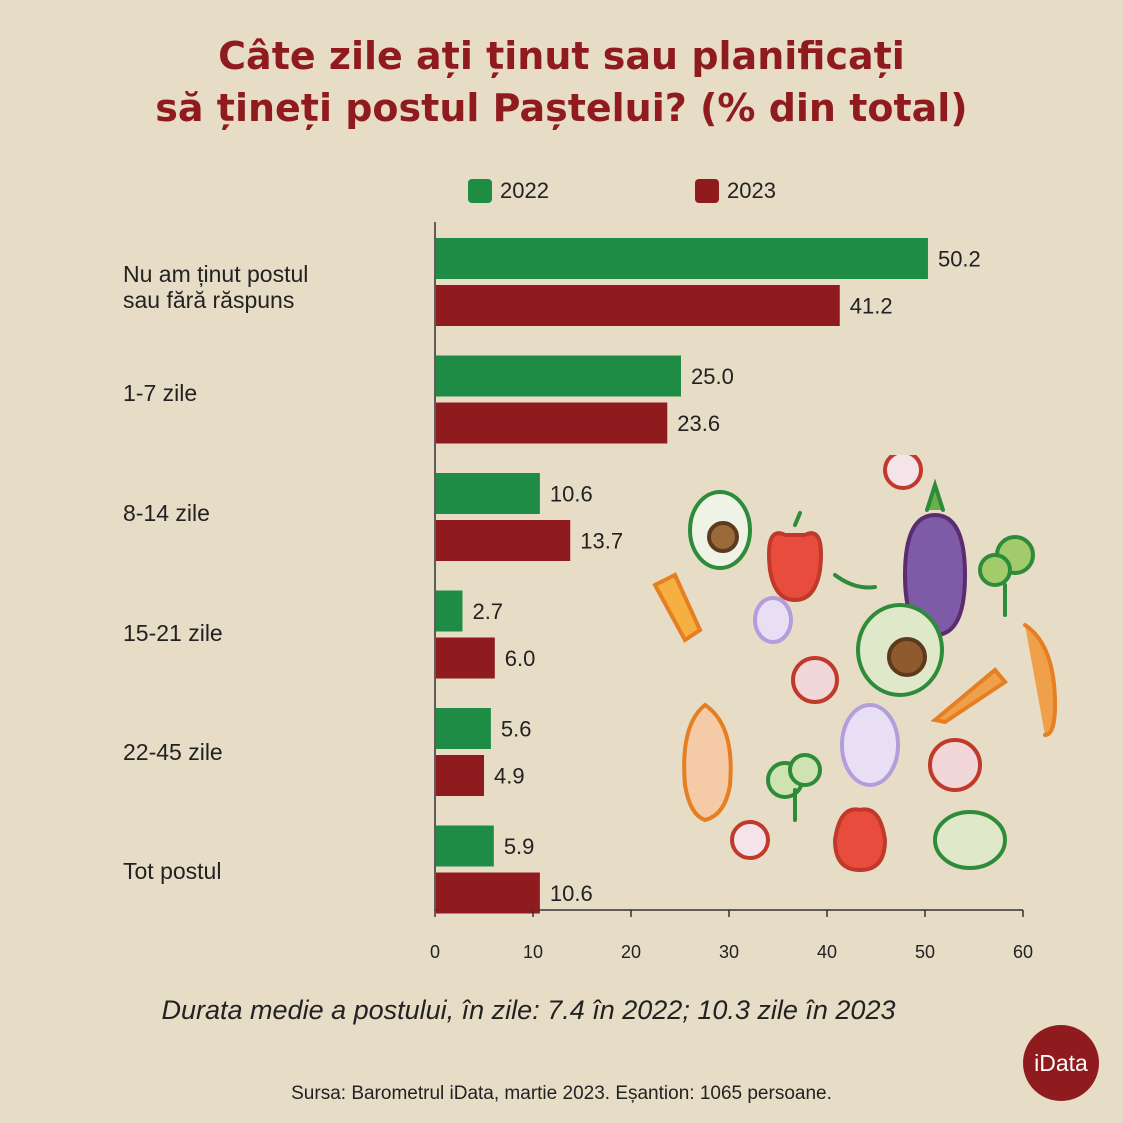 This screenshot has width=1123, height=1123. I want to click on category-label-1-7: 1-7 zile, so click(160, 393).